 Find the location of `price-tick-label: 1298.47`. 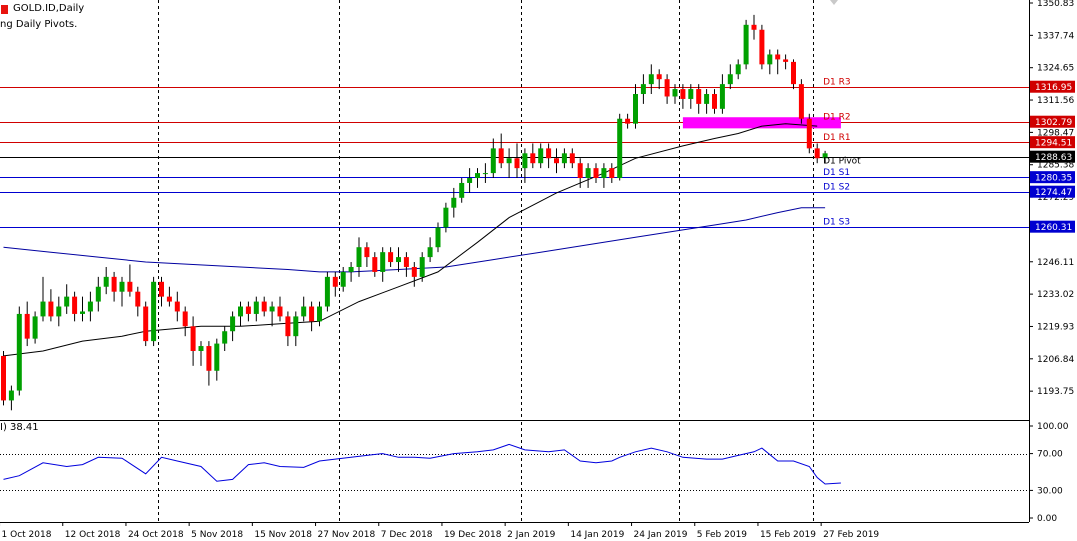

price-tick-label: 1298.47 is located at coordinates (1055, 133).